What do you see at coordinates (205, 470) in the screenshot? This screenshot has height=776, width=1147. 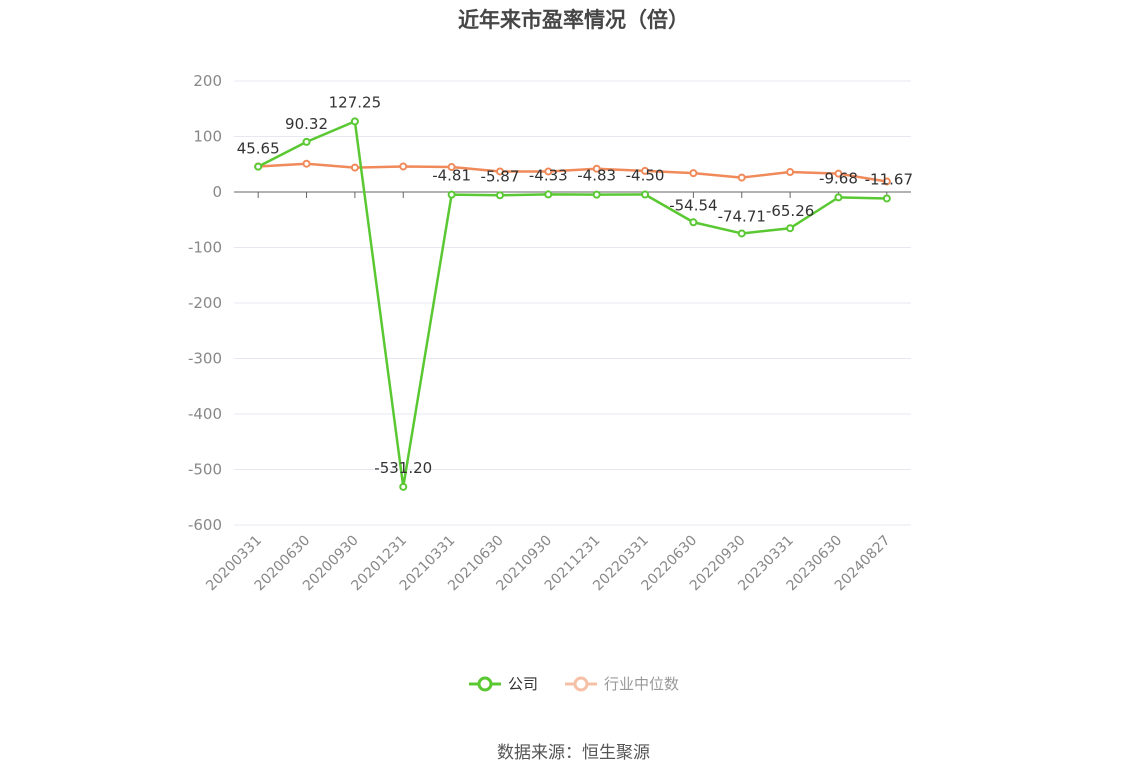 I see `y-tick-label: -500` at bounding box center [205, 470].